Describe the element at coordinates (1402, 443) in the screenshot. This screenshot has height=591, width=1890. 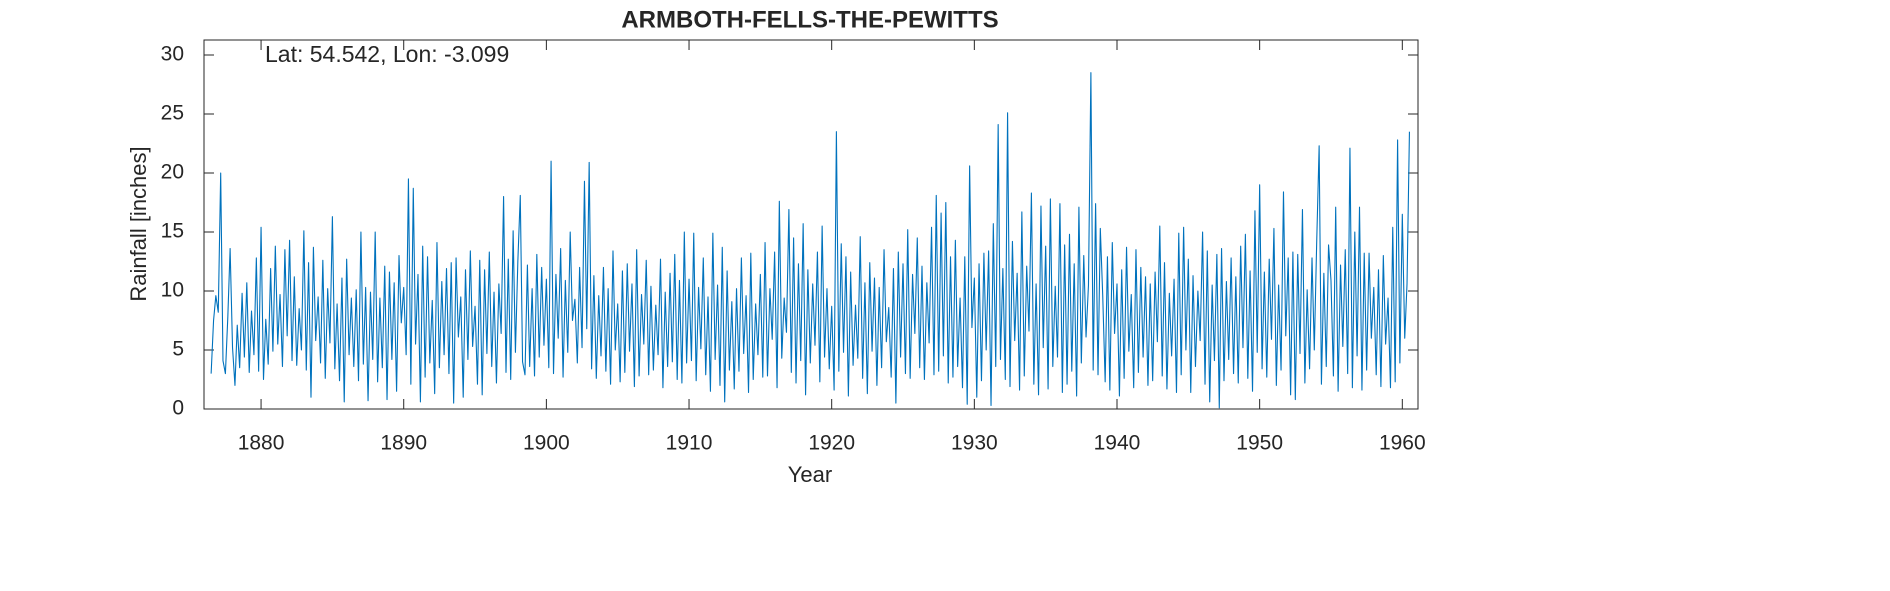
I see `x-tick-label: 1960` at that location.